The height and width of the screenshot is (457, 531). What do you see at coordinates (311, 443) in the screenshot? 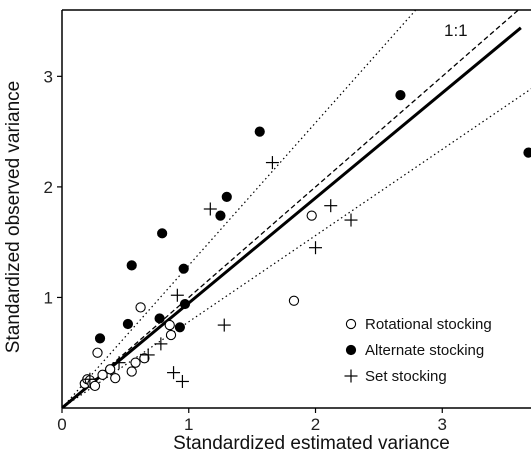
I see `x-axis-title: Standardized estimated variance` at bounding box center [311, 443].